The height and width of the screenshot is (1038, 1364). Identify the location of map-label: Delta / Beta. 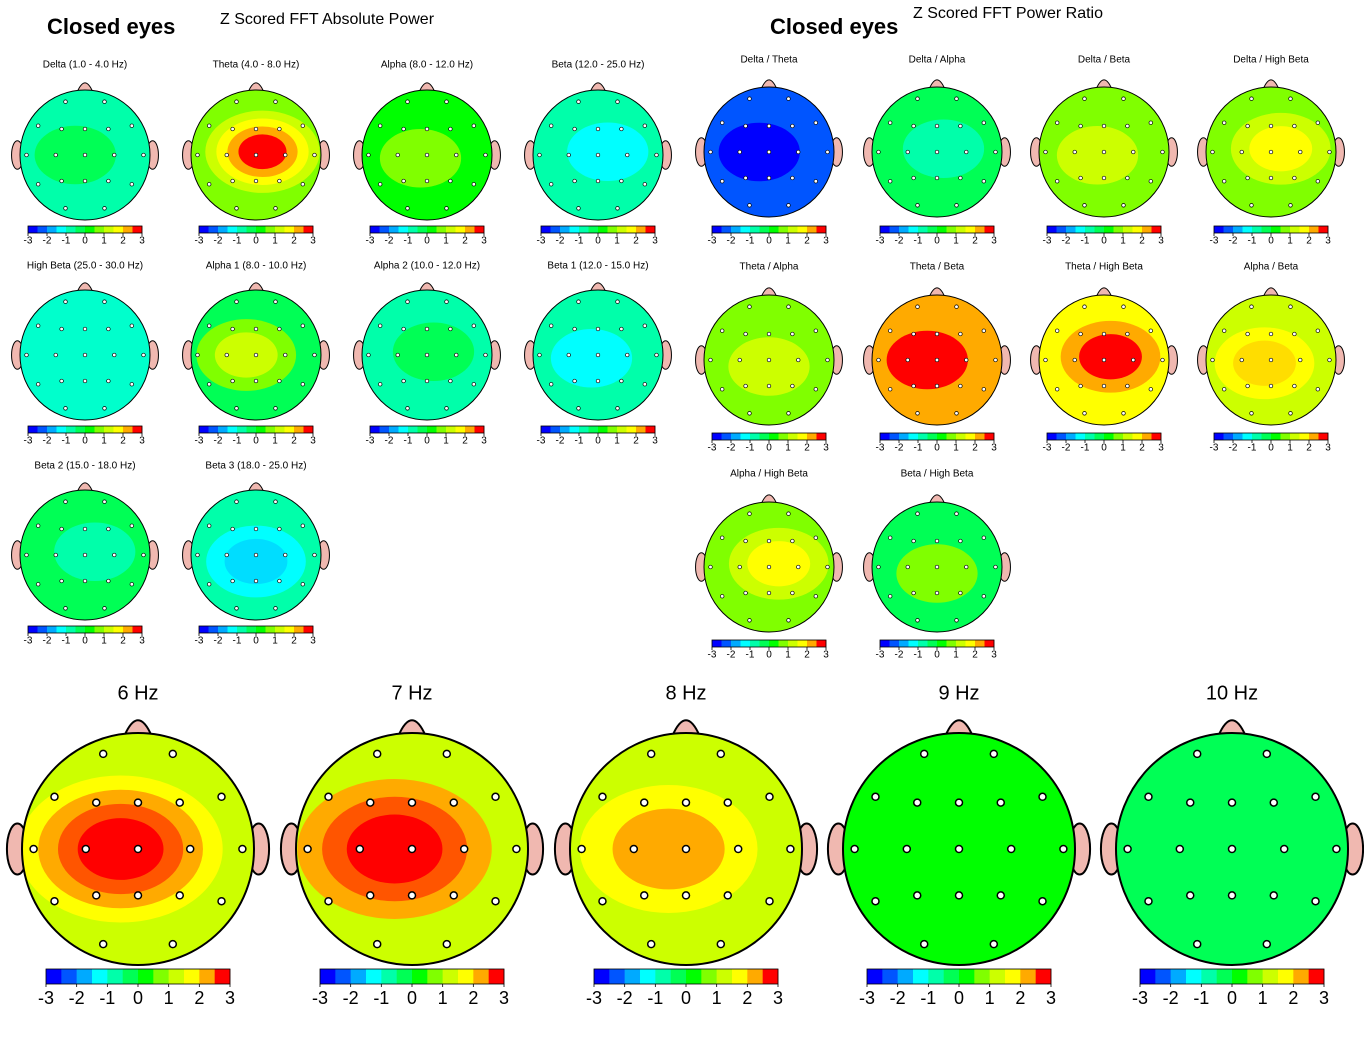
(1104, 60).